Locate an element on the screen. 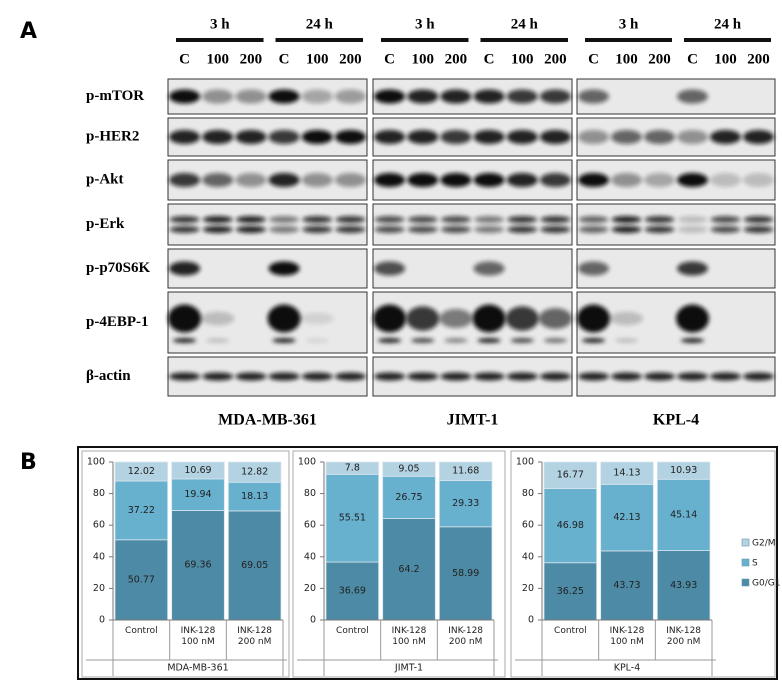  data-label: 14.13 is located at coordinates (626, 473).